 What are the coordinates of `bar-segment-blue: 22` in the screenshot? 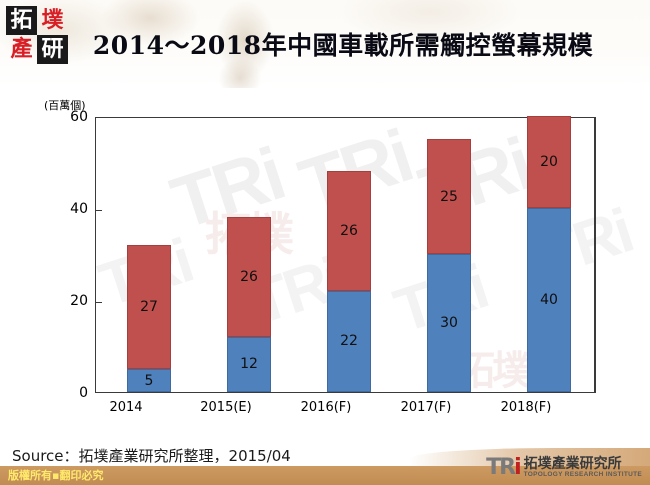 It's located at (349, 341).